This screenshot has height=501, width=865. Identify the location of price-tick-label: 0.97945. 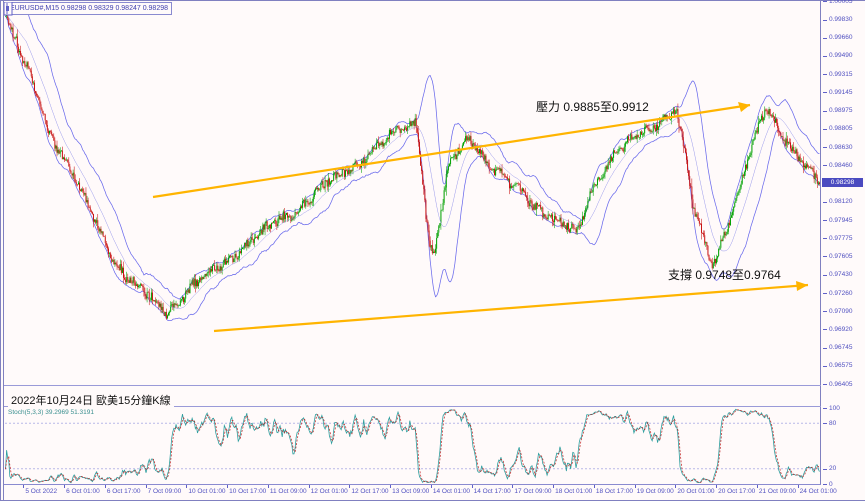
(841, 220).